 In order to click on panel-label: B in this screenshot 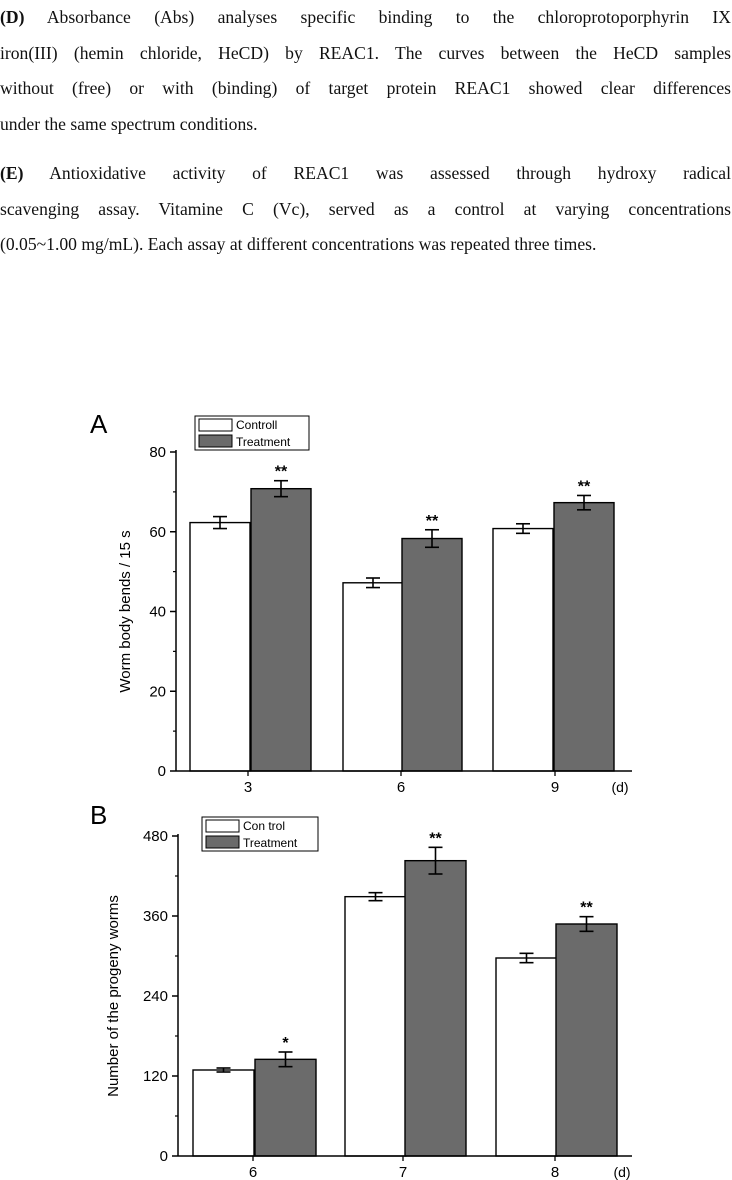, I will do `click(98, 815)`.